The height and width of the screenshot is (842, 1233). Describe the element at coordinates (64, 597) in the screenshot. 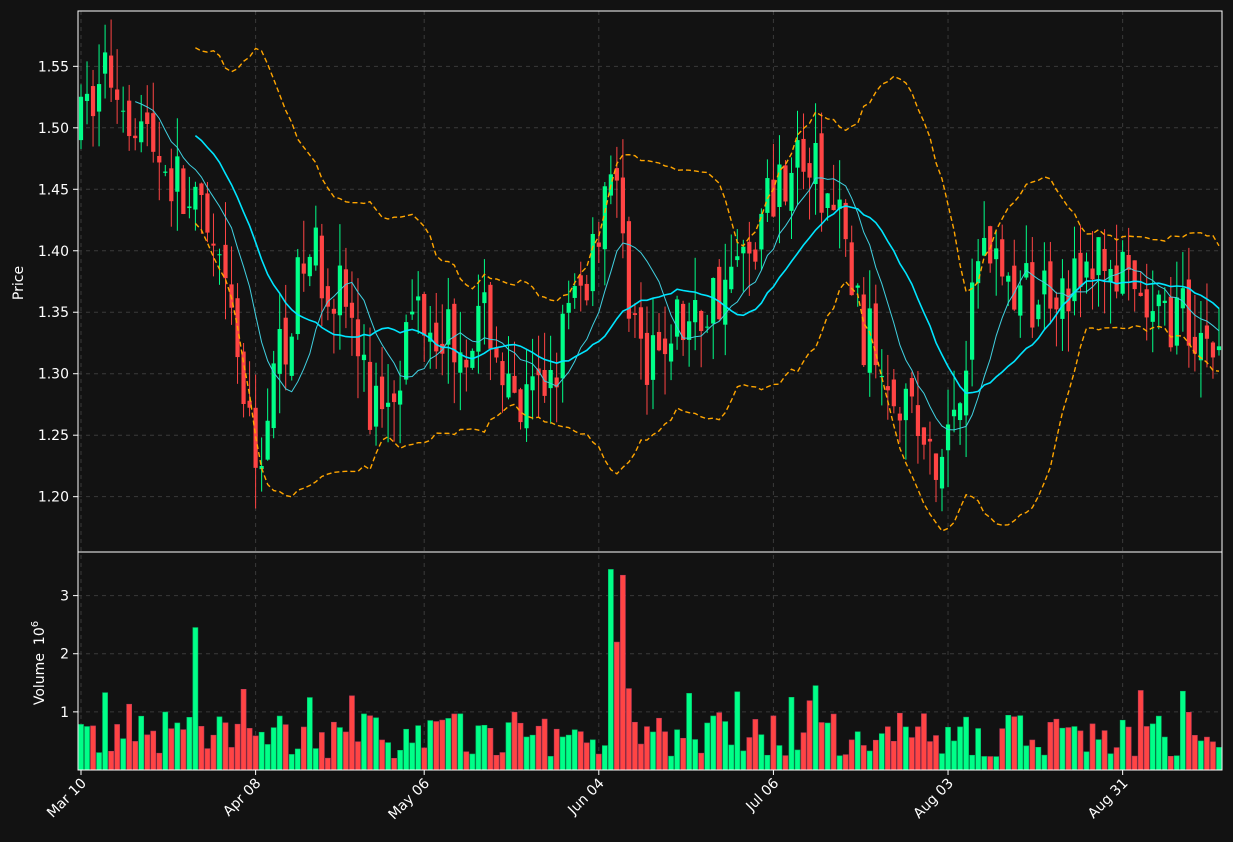

I see `volume-tick-label: 3` at that location.